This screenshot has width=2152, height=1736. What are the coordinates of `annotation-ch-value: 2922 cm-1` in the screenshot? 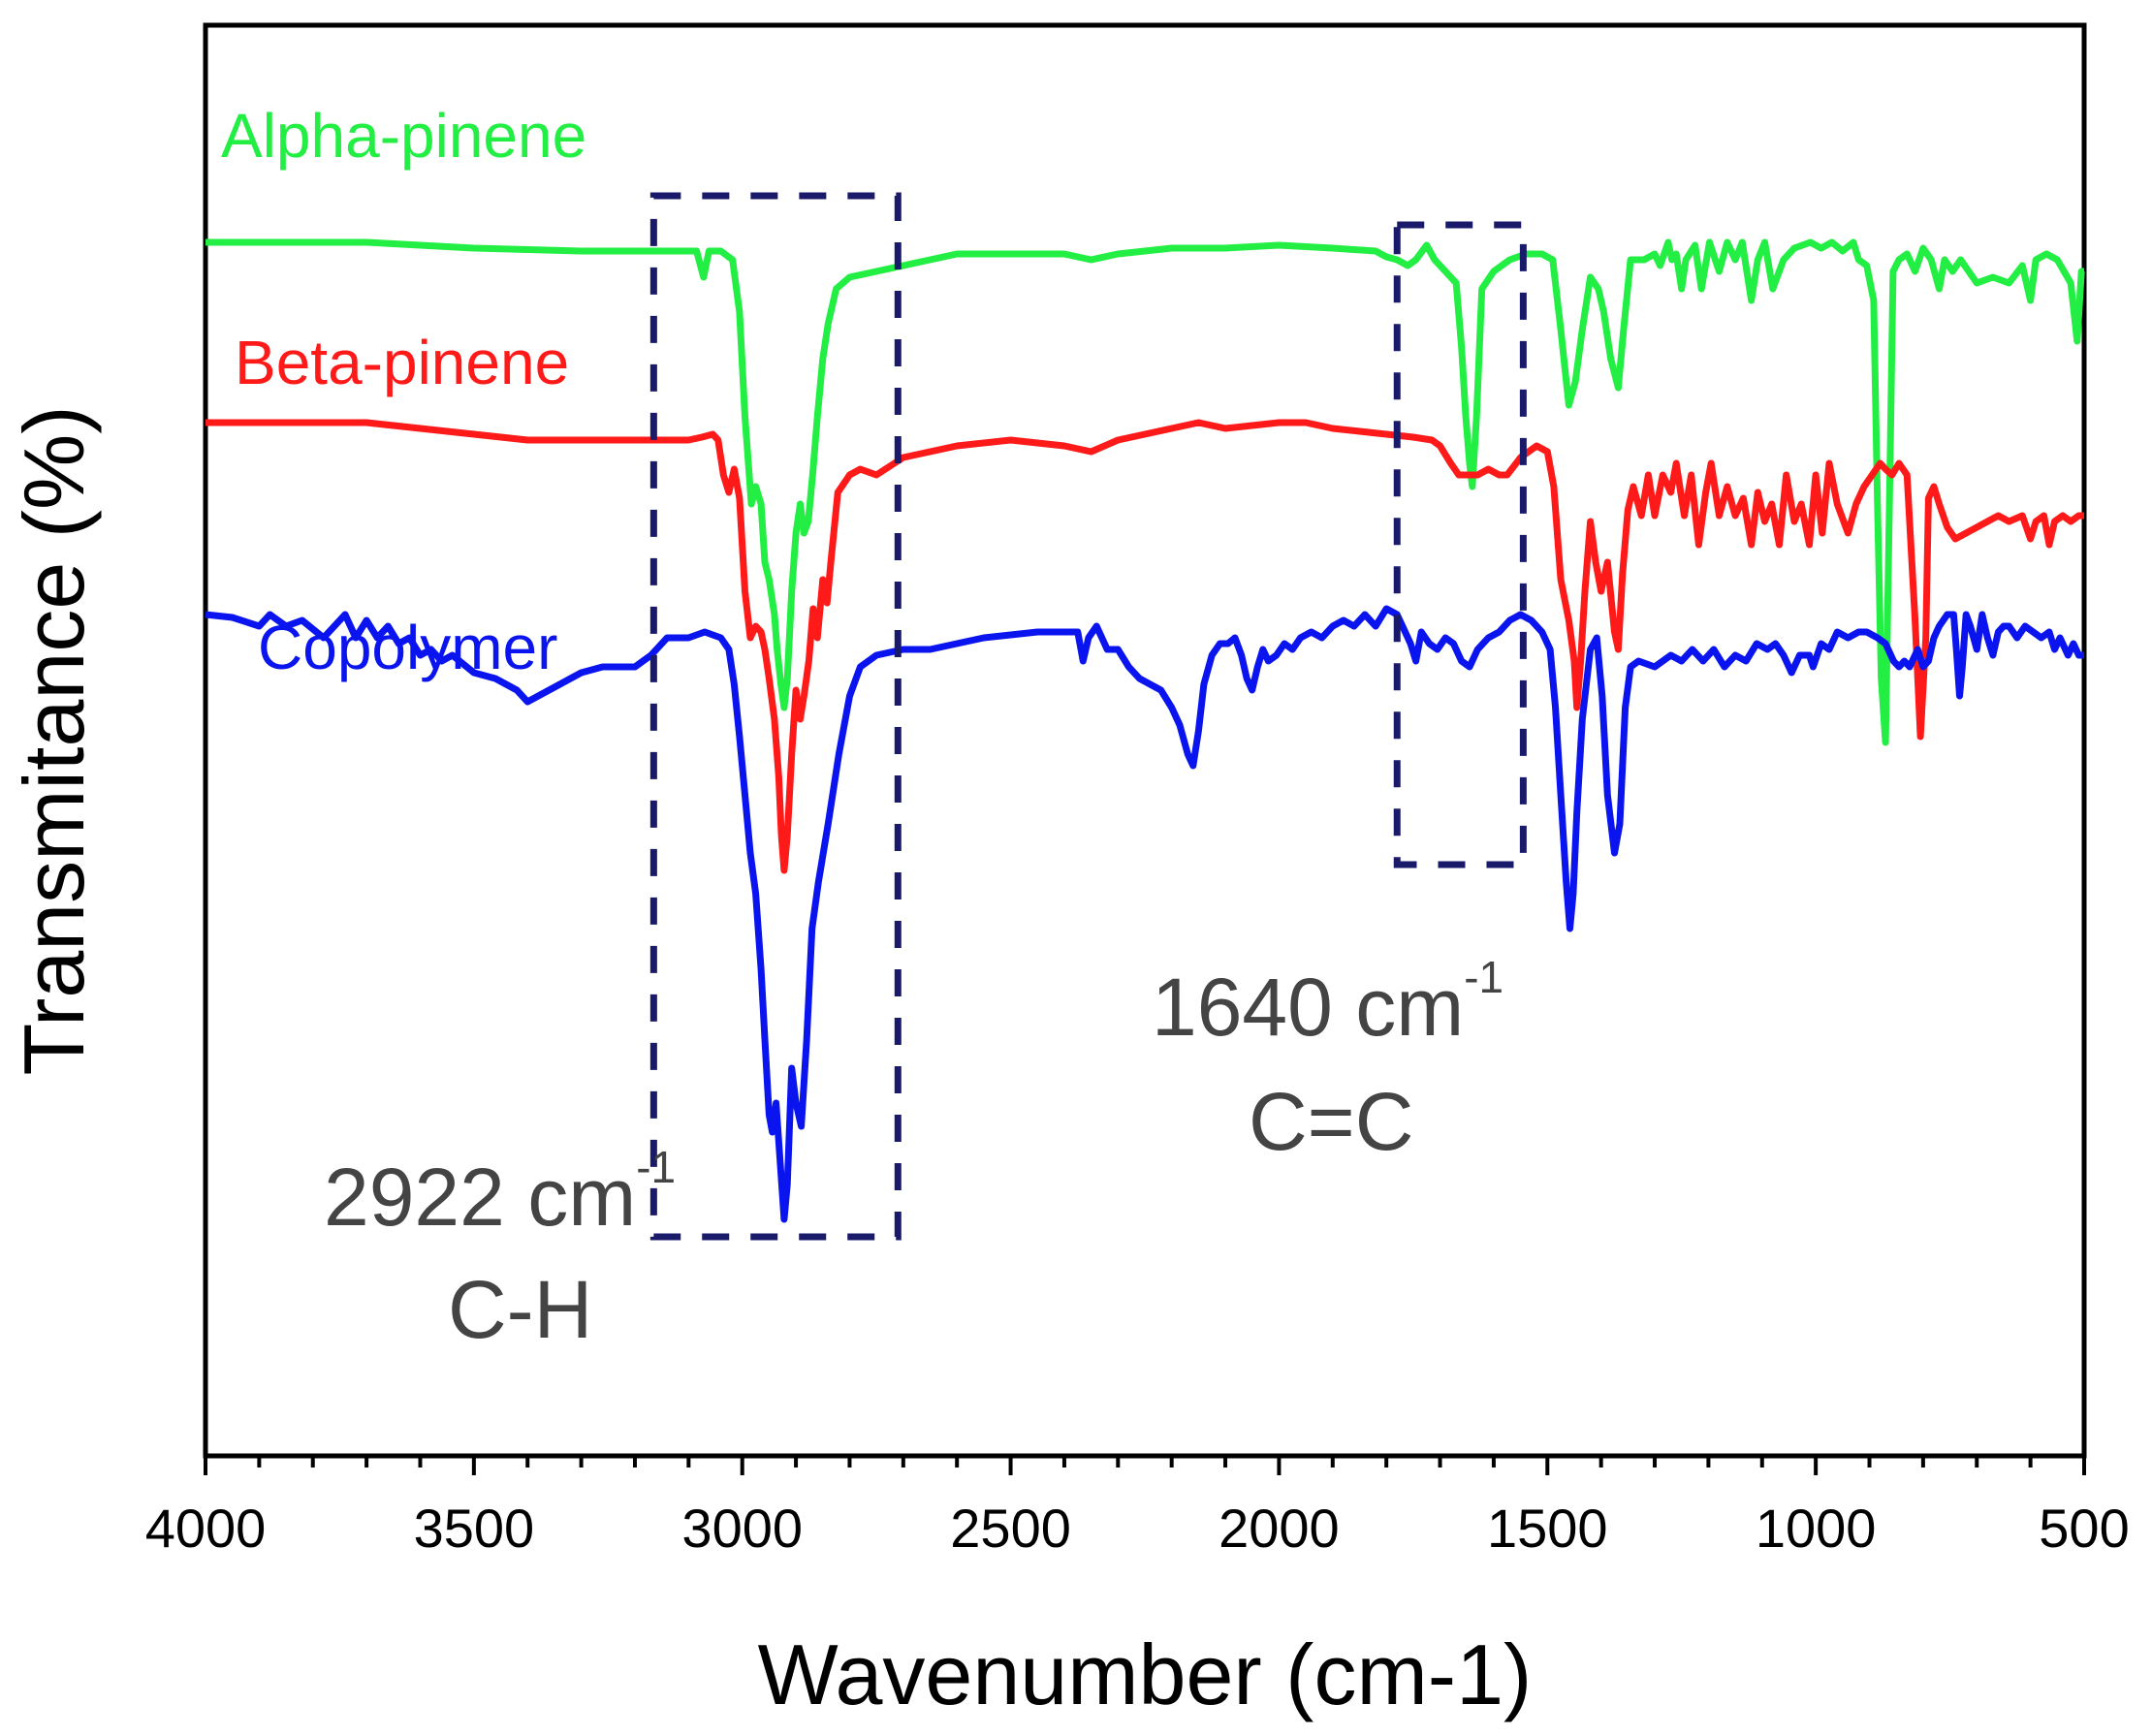 It's located at (500, 1192).